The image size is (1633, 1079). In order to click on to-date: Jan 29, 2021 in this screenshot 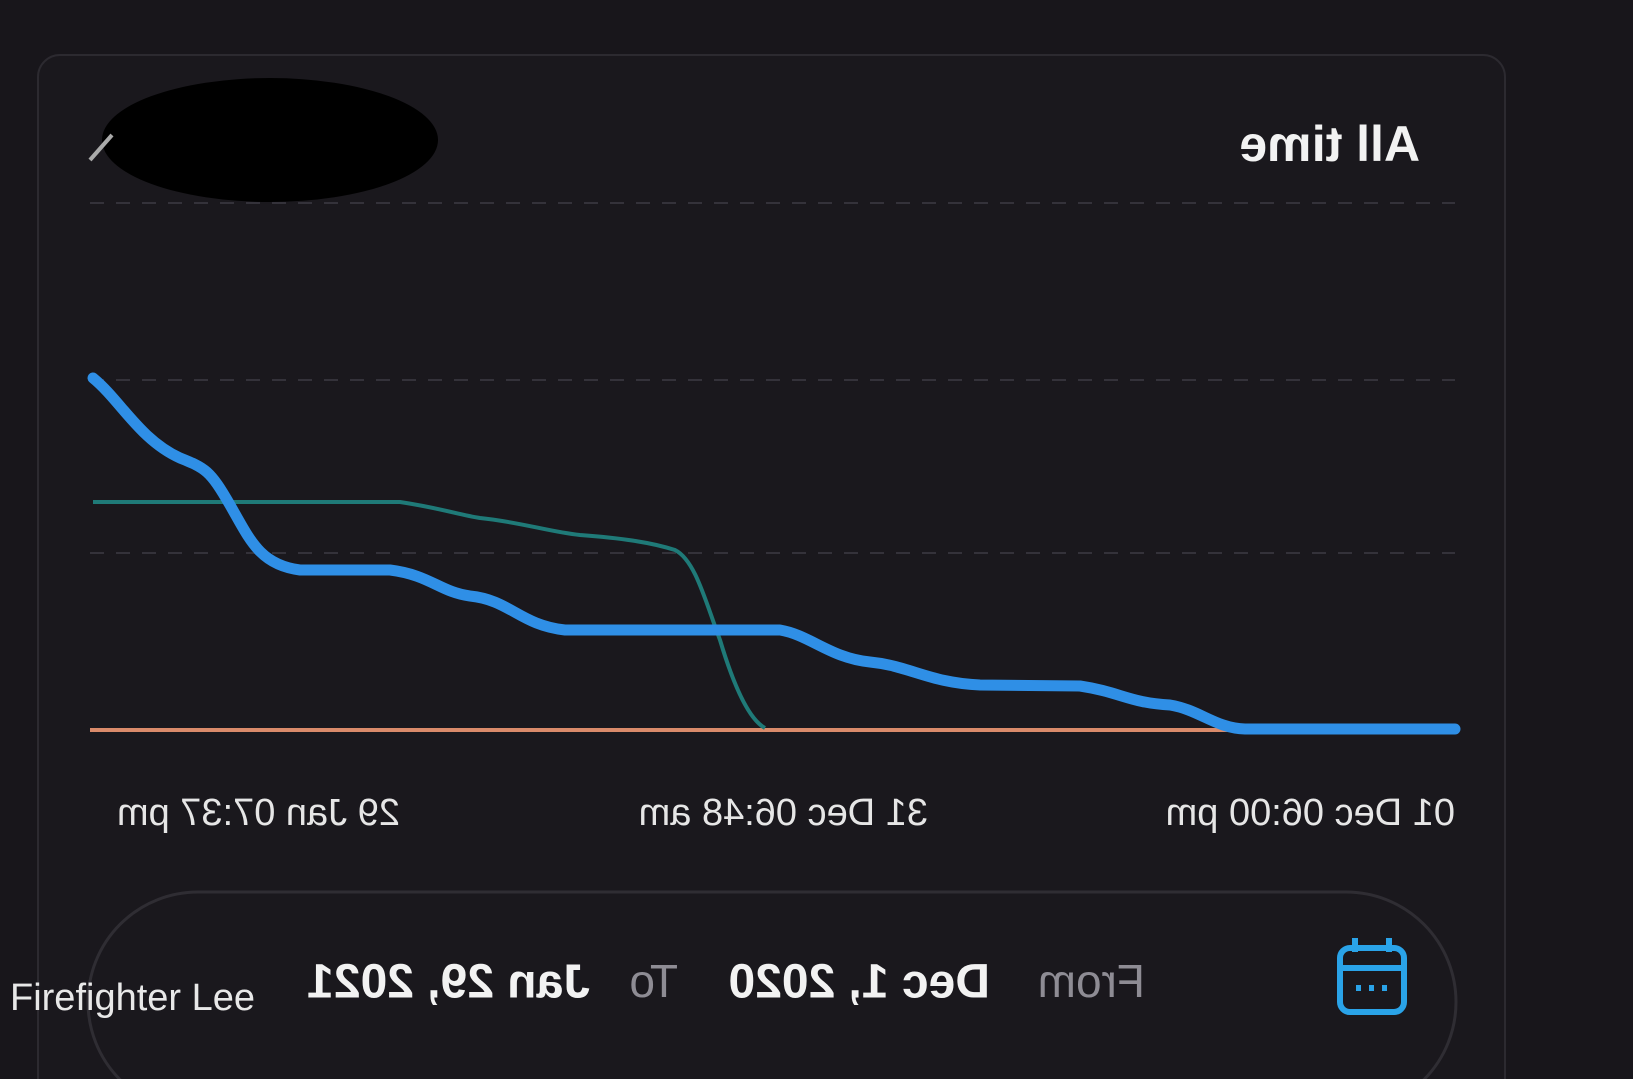, I will do `click(448, 982)`.